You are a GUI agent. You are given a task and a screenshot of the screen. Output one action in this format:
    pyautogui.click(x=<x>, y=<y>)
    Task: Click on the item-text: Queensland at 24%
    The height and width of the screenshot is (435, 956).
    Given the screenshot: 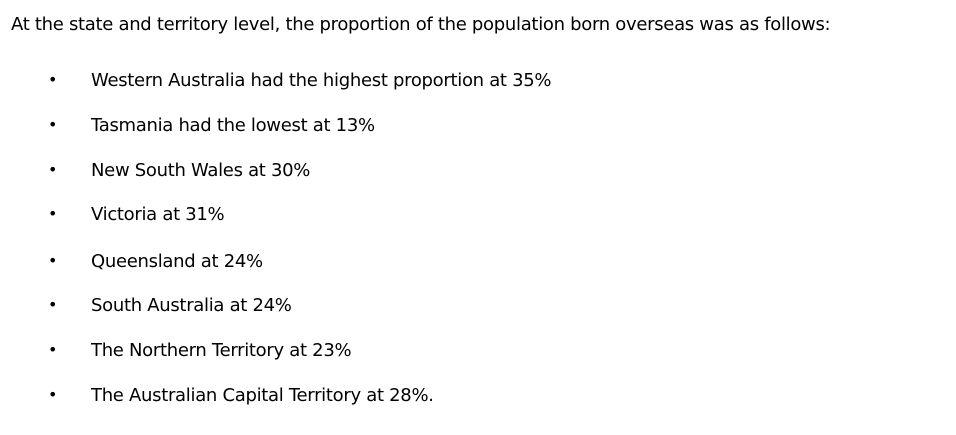 What is the action you would take?
    pyautogui.click(x=177, y=261)
    